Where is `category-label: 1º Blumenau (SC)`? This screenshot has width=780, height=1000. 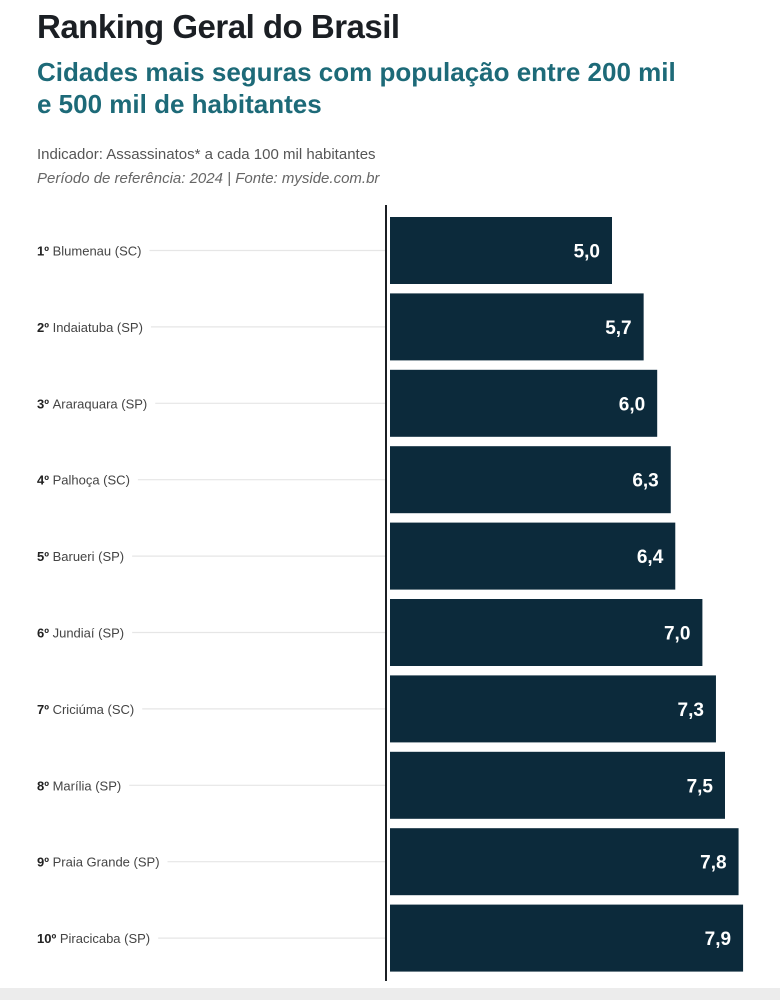 category-label: 1º Blumenau (SC) is located at coordinates (89, 251).